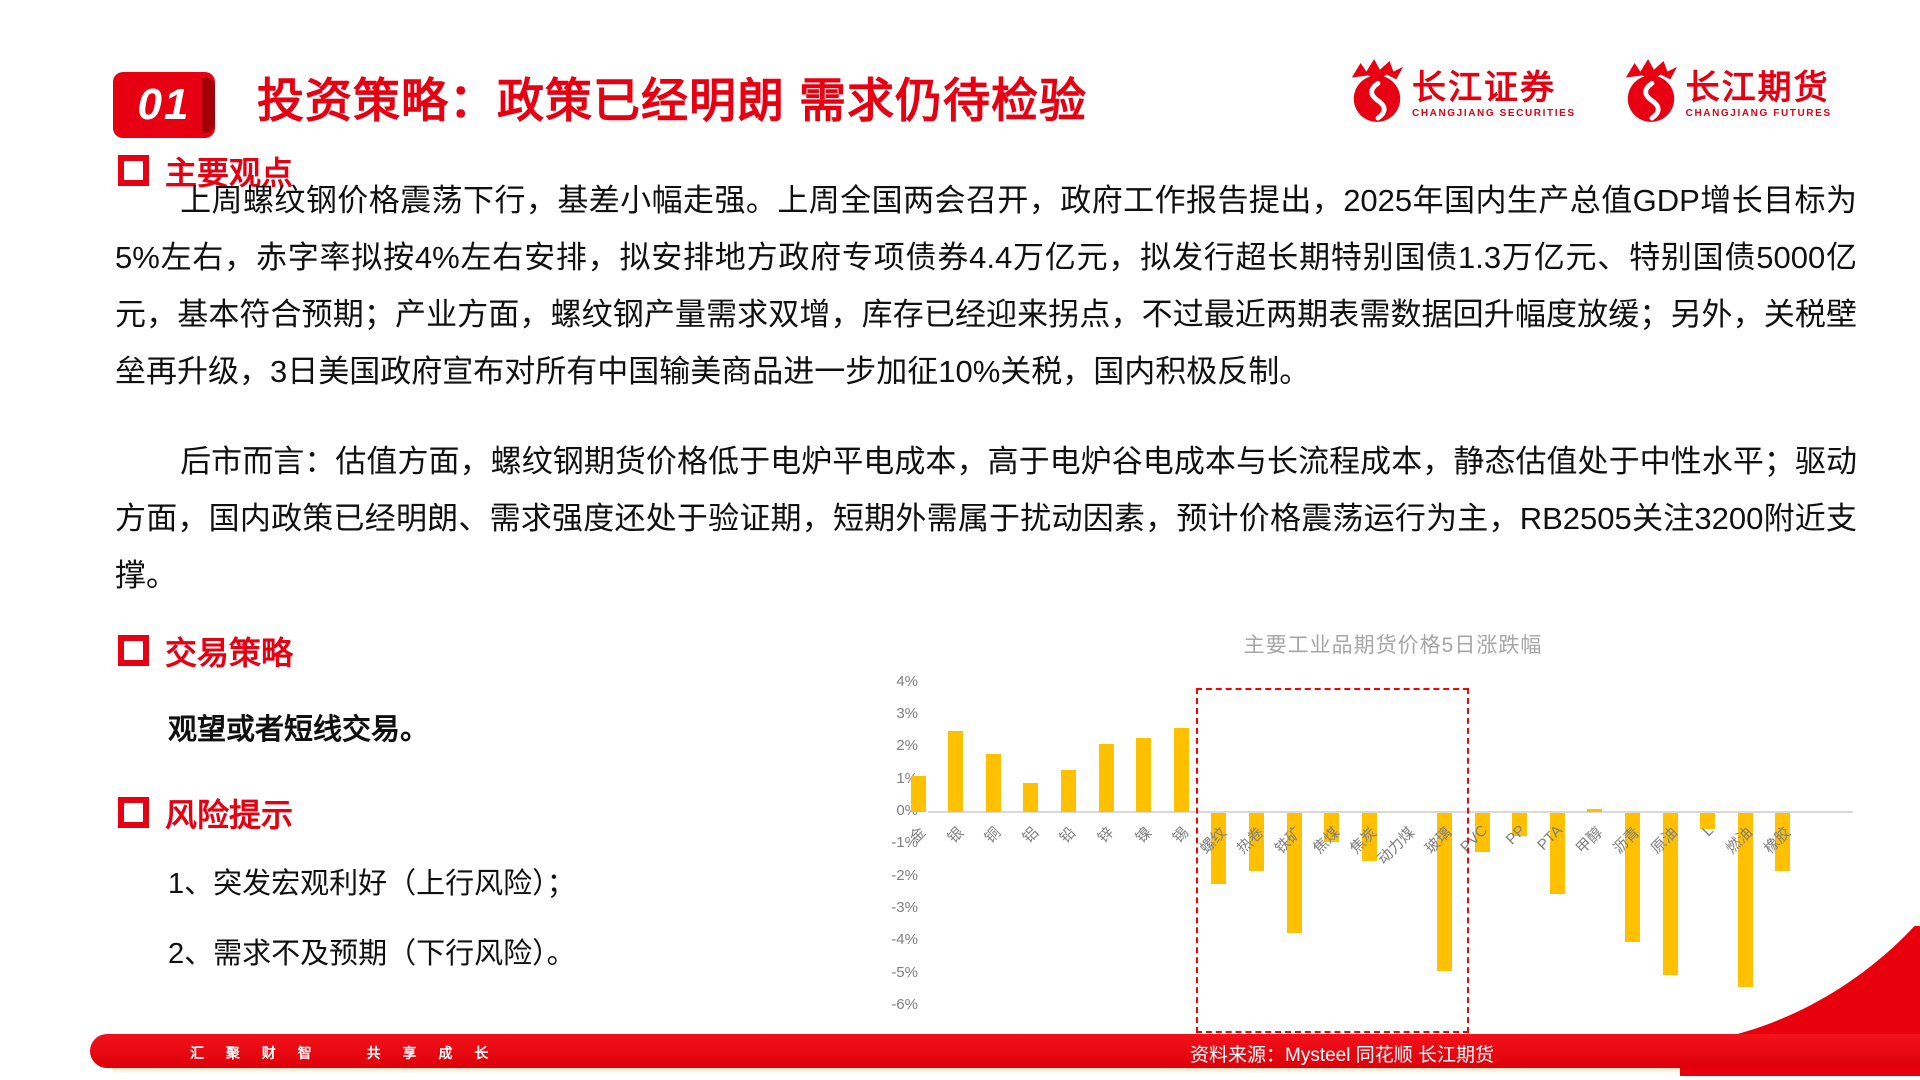  Describe the element at coordinates (1342, 1055) in the screenshot. I see `footer-source: 资料来源：Mysteel 同花顺 长江期货` at that location.